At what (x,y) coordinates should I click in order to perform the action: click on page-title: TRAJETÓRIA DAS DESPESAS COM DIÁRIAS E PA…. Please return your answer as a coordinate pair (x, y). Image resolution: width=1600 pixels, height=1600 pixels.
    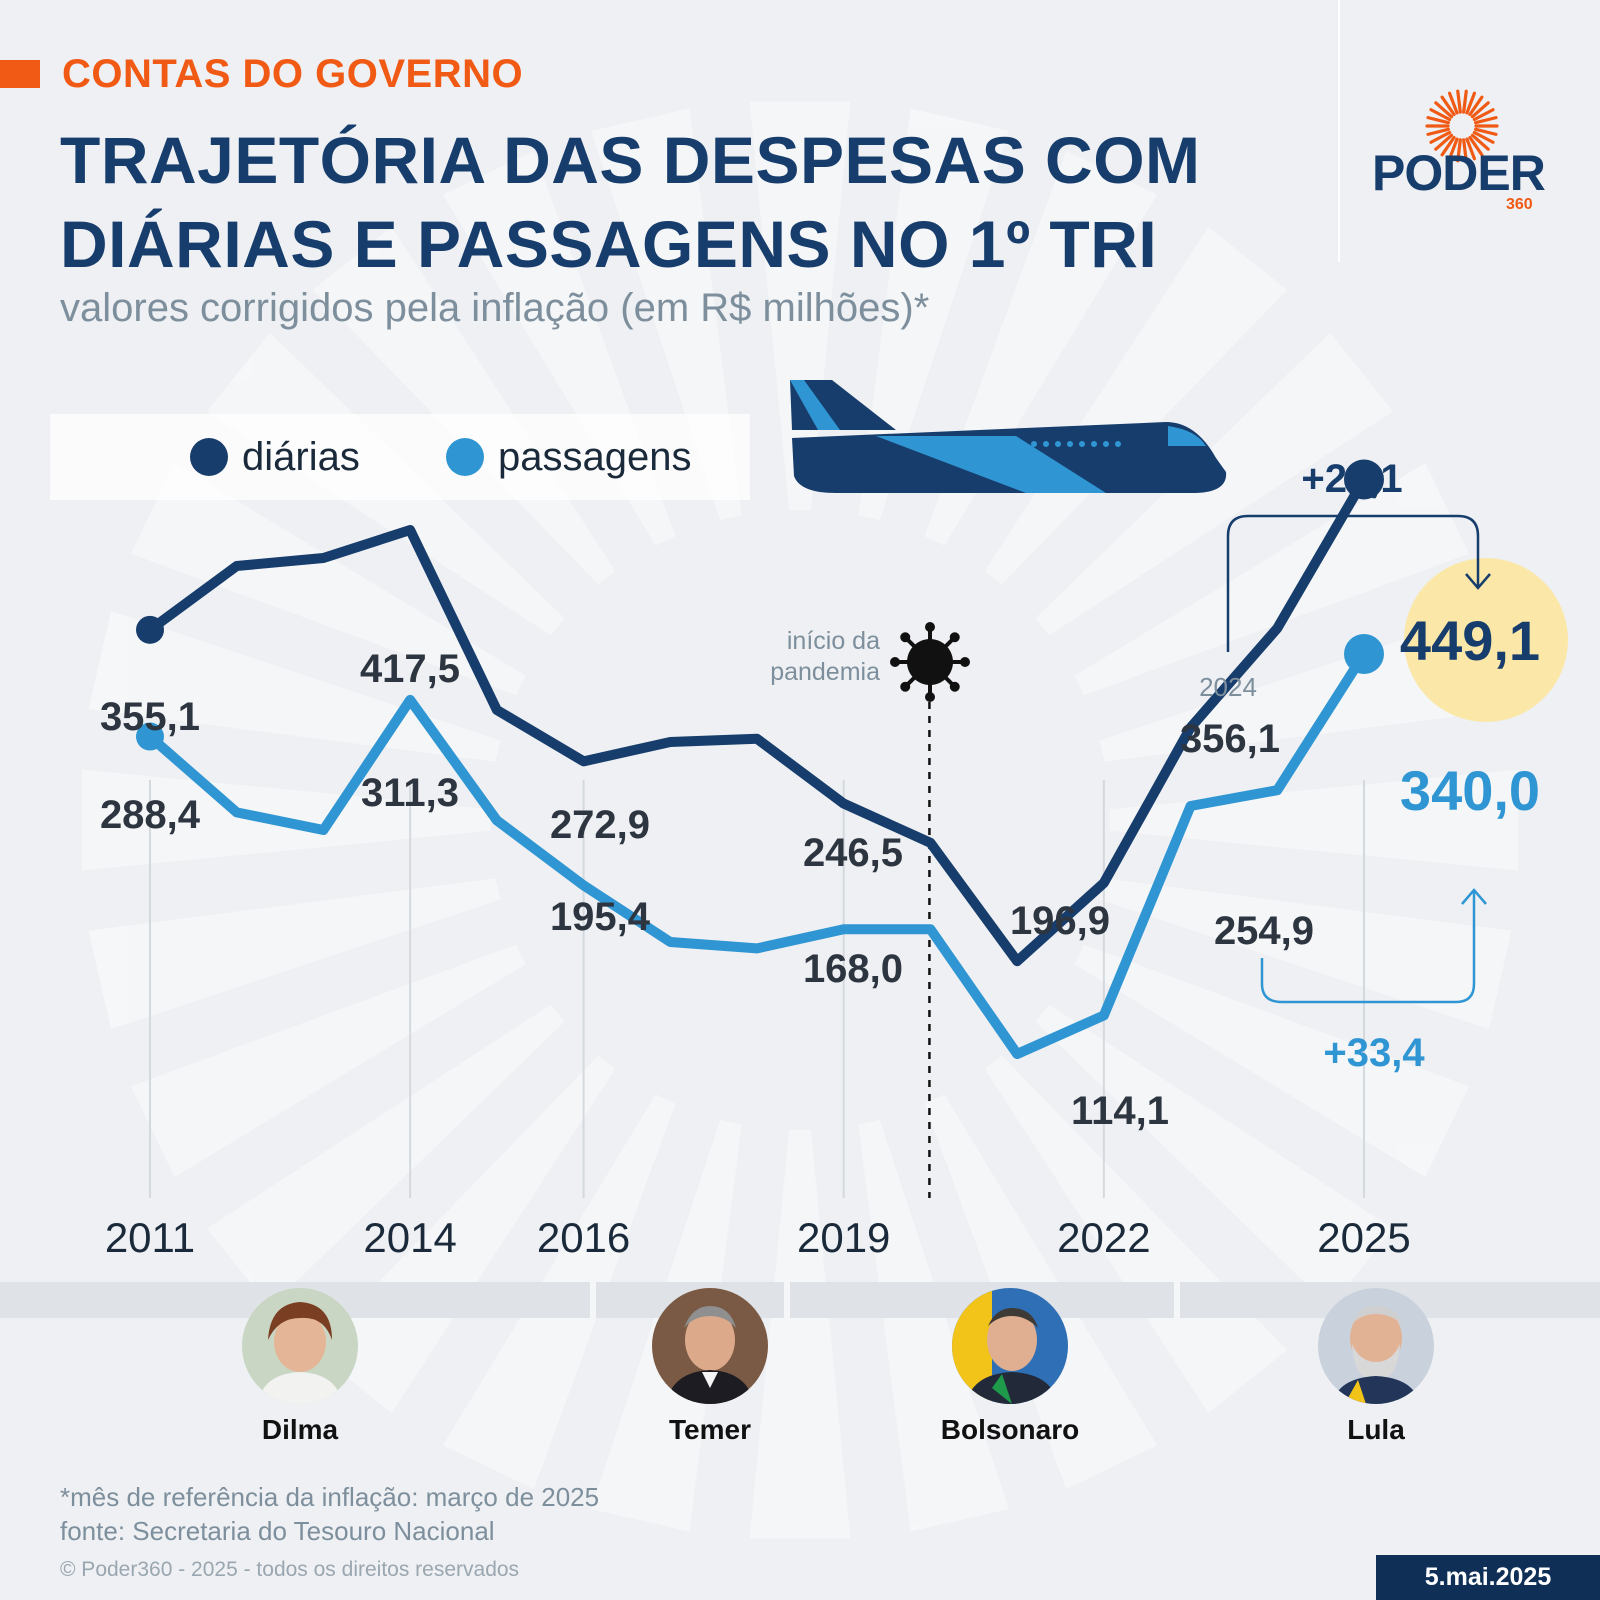
    Looking at the image, I should click on (630, 202).